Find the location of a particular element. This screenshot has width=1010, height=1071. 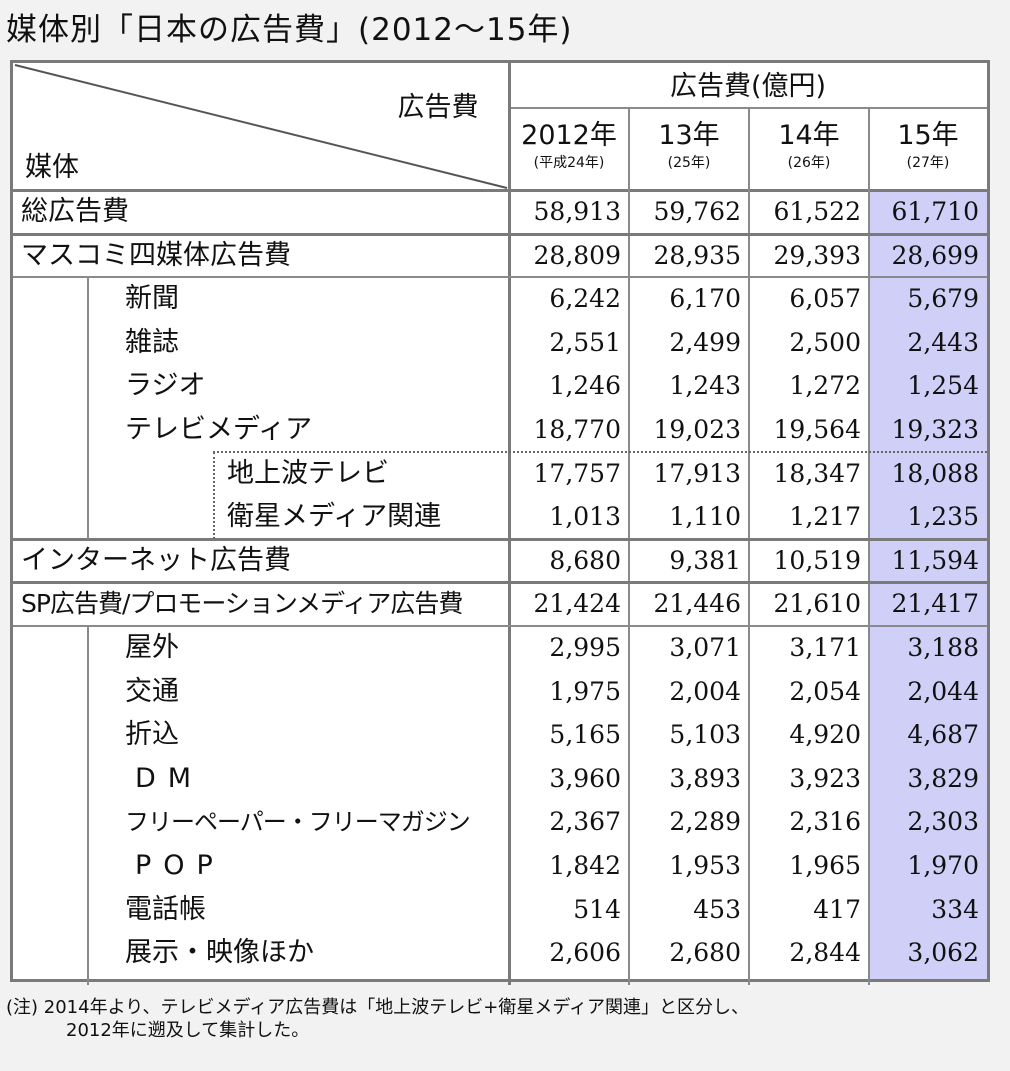

row-label: マスコミ四媒体広告費 is located at coordinates (156, 255).